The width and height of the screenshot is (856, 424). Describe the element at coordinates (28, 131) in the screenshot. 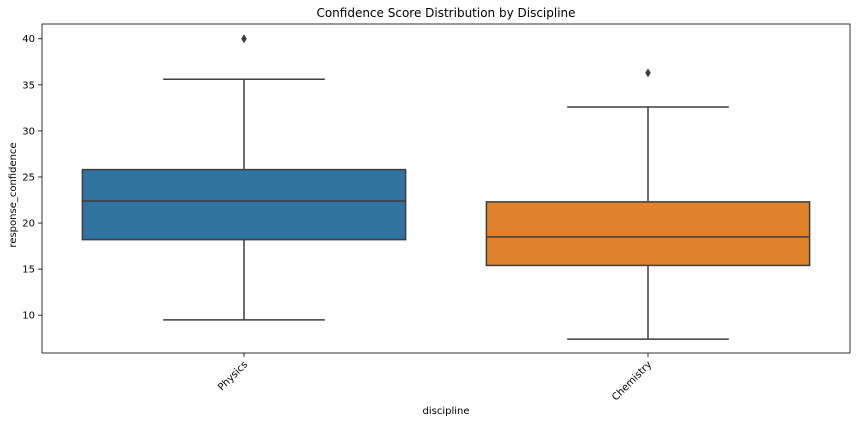

I see `y-tick-label: 30` at that location.